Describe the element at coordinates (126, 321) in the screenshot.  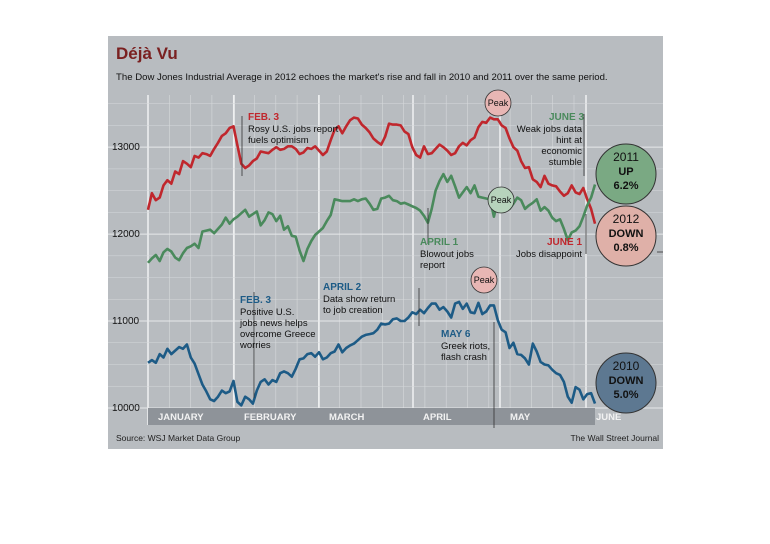
I see `y-tick-label: 11000` at that location.